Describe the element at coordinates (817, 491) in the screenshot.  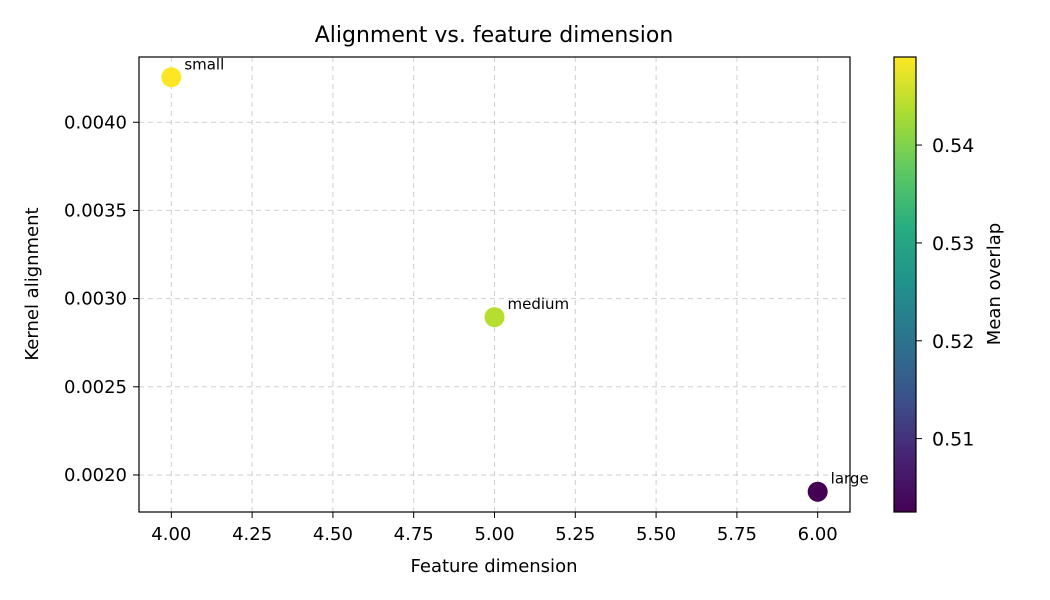
I see `data-point-large` at that location.